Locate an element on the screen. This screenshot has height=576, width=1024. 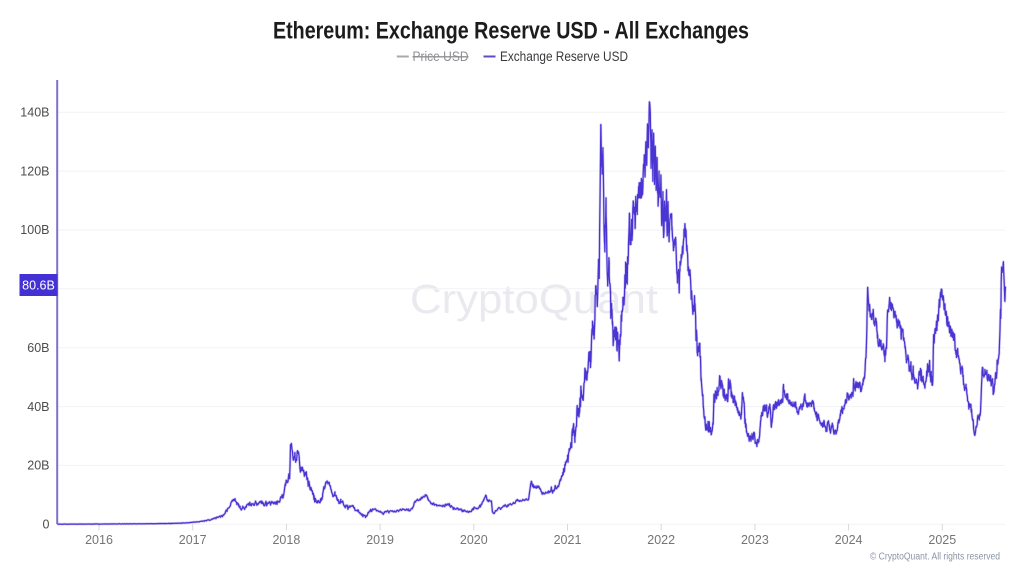
svg-text: 20B is located at coordinates (38, 466).